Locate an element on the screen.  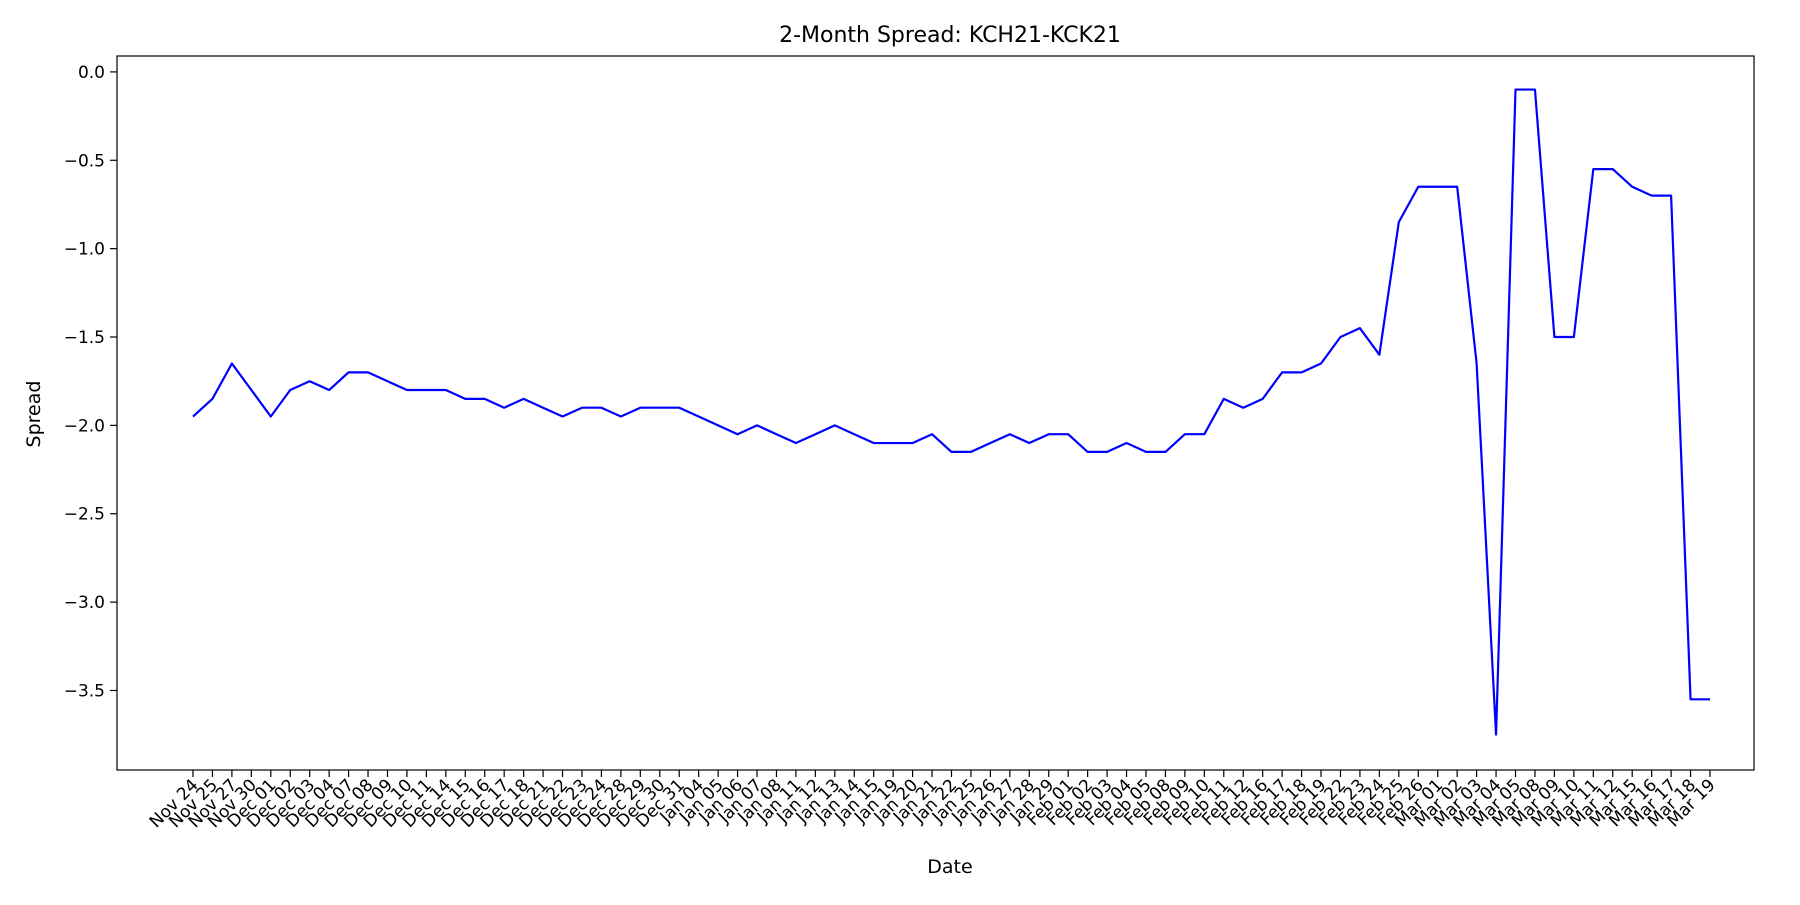
y-tick-label: −2.5 is located at coordinates (84, 515).